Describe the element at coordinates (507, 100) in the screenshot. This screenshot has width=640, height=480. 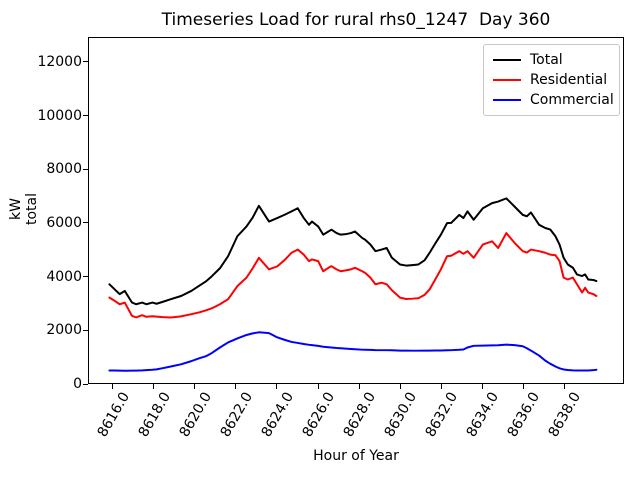
I see `legend-line-commercial-swatch` at that location.